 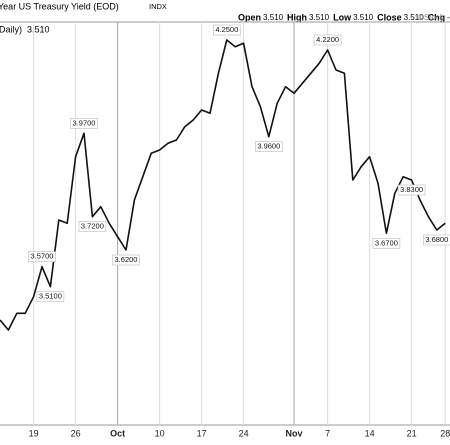 I want to click on ohlc-label: Chg, so click(x=437, y=17).